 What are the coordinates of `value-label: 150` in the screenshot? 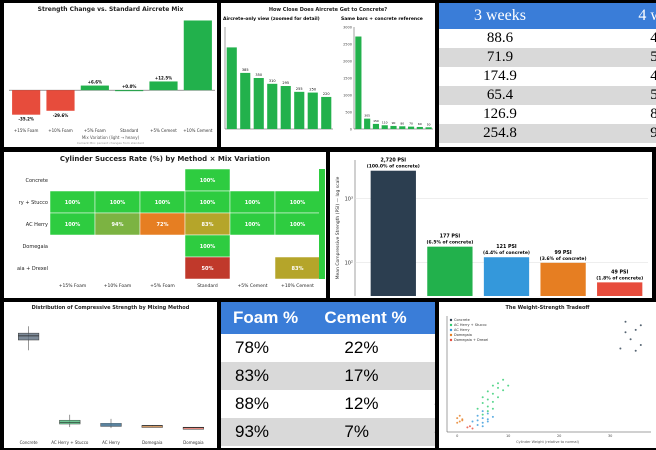 It's located at (376, 121).